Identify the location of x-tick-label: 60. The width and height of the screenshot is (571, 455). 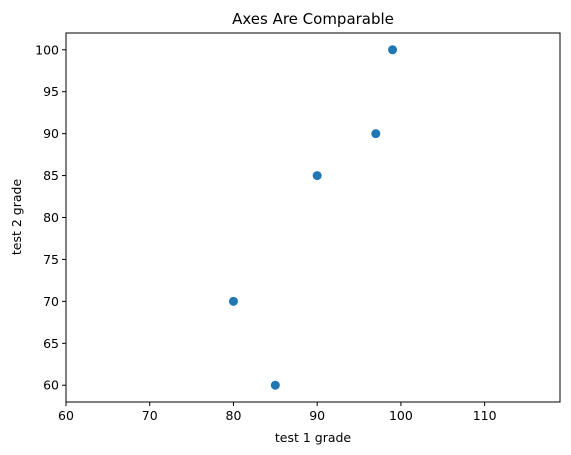
(66, 415).